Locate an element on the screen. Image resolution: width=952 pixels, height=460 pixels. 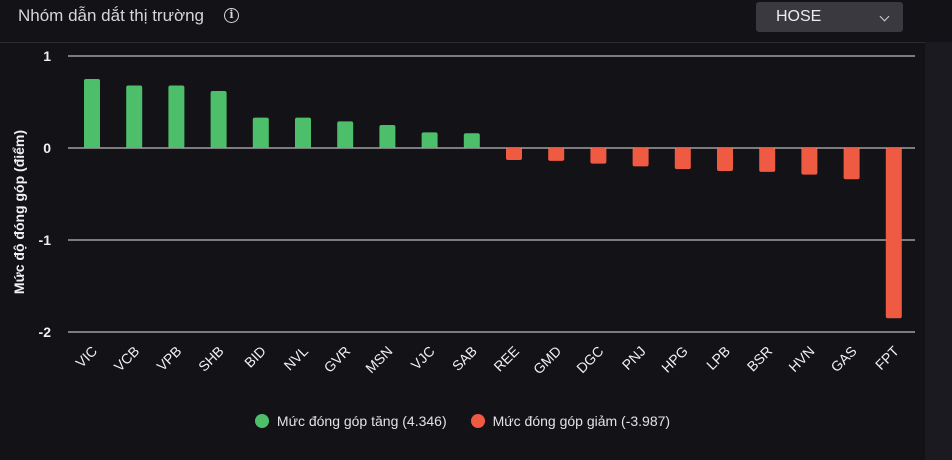
exchange-select-value: HOSE is located at coordinates (799, 16).